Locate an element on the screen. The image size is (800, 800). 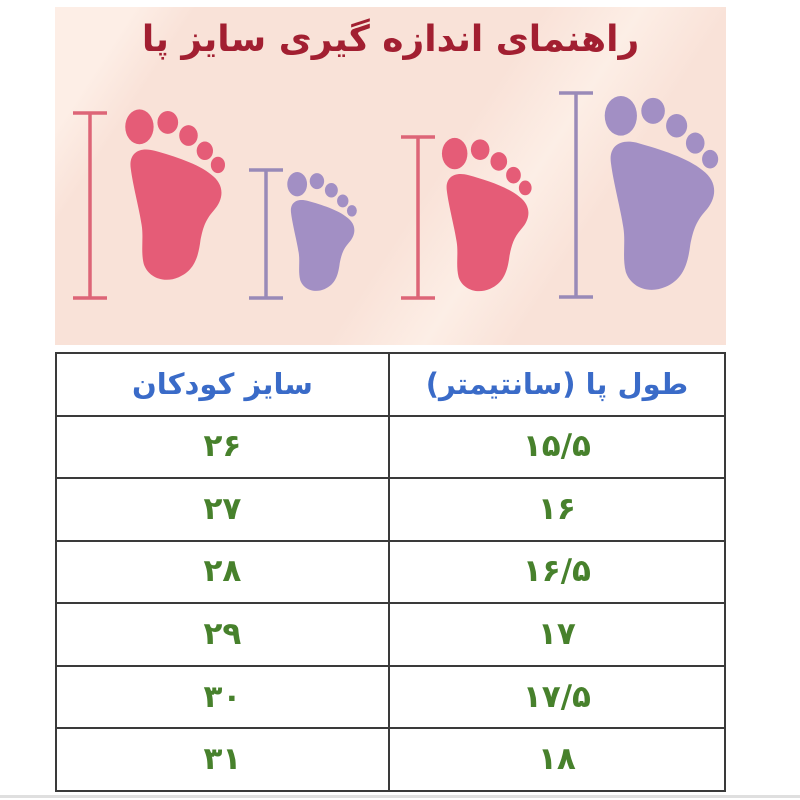
page-title: راهنمای اندازه گیری سایز پا is located at coordinates (390, 39).